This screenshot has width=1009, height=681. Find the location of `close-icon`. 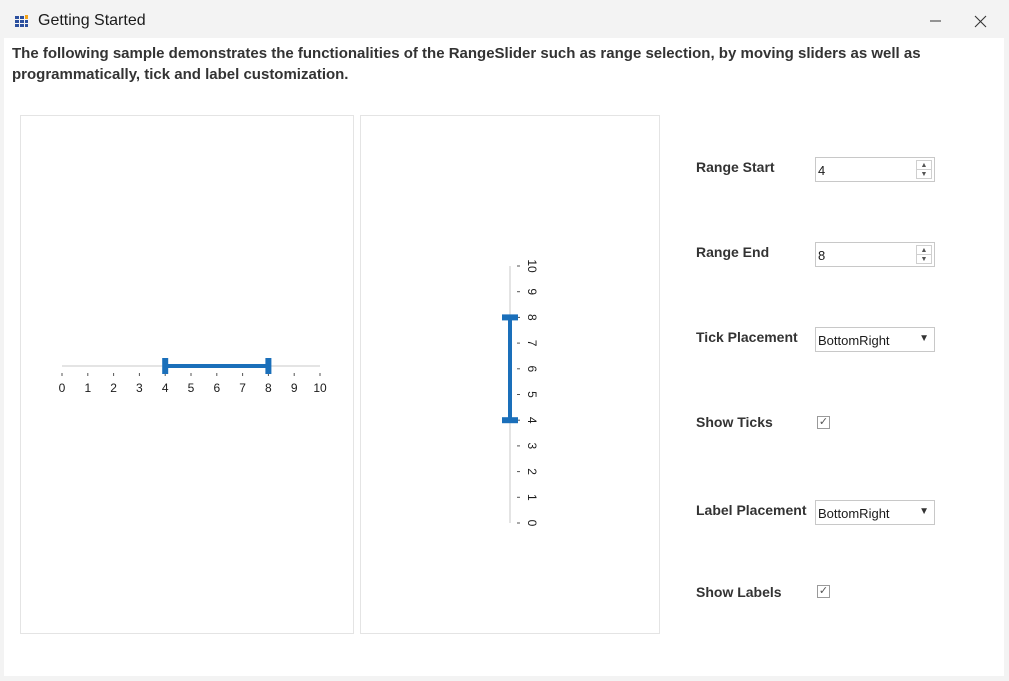

close-icon is located at coordinates (980, 21).